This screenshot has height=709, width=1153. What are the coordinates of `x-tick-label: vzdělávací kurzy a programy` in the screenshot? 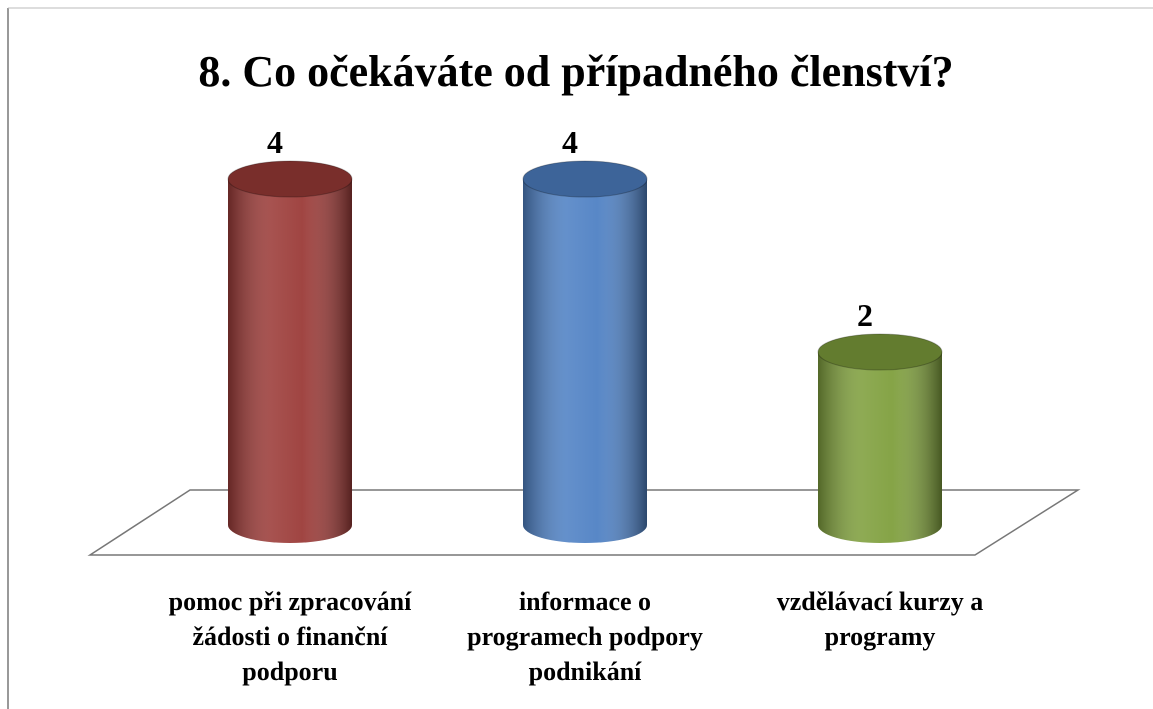 It's located at (880, 619).